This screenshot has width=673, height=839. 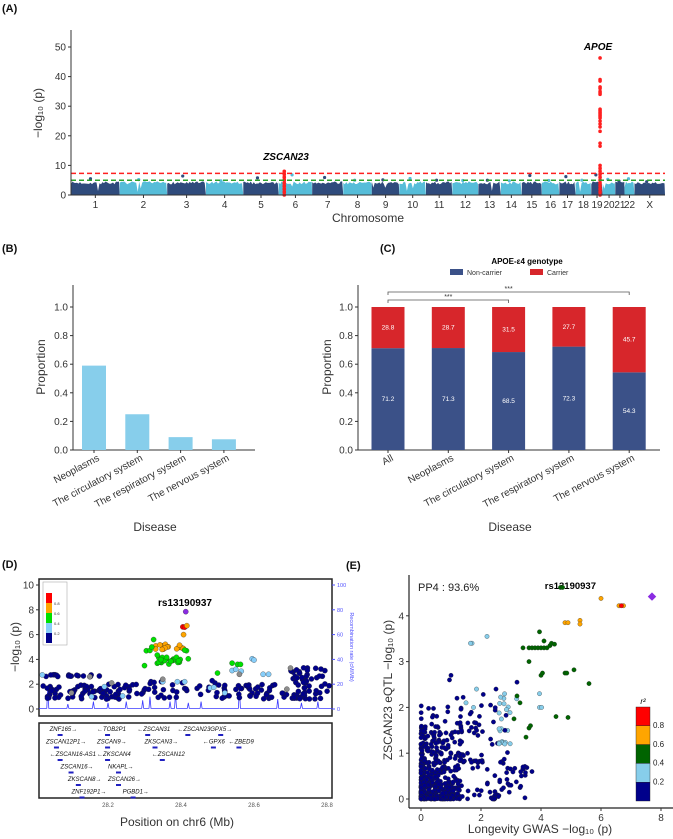 I want to click on y2-tick-label: 100, so click(x=341, y=586).